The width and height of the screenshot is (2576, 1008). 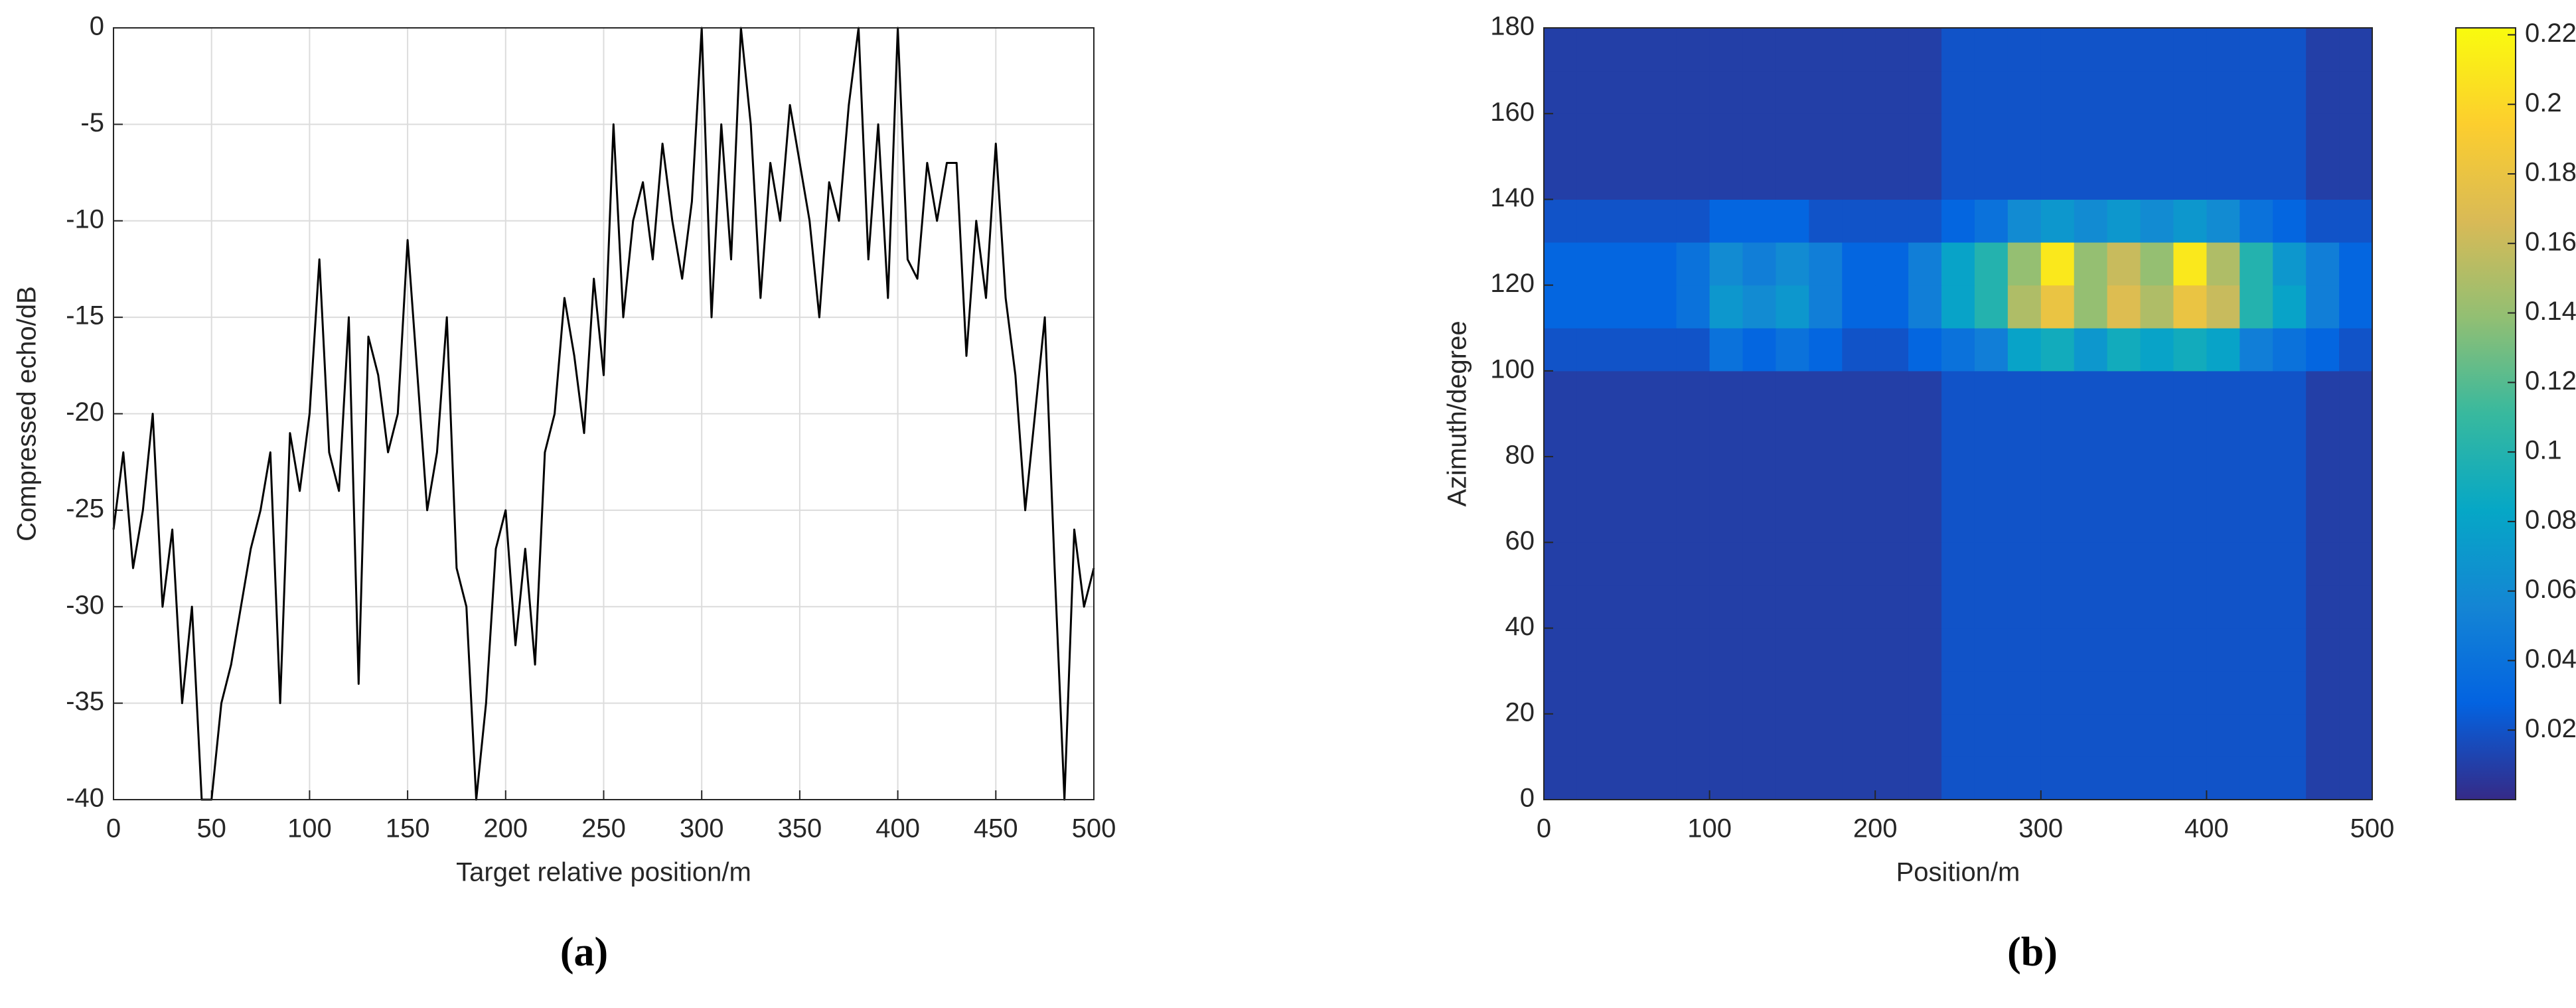 What do you see at coordinates (97, 26) in the screenshot?
I see `y-tick-label: 0` at bounding box center [97, 26].